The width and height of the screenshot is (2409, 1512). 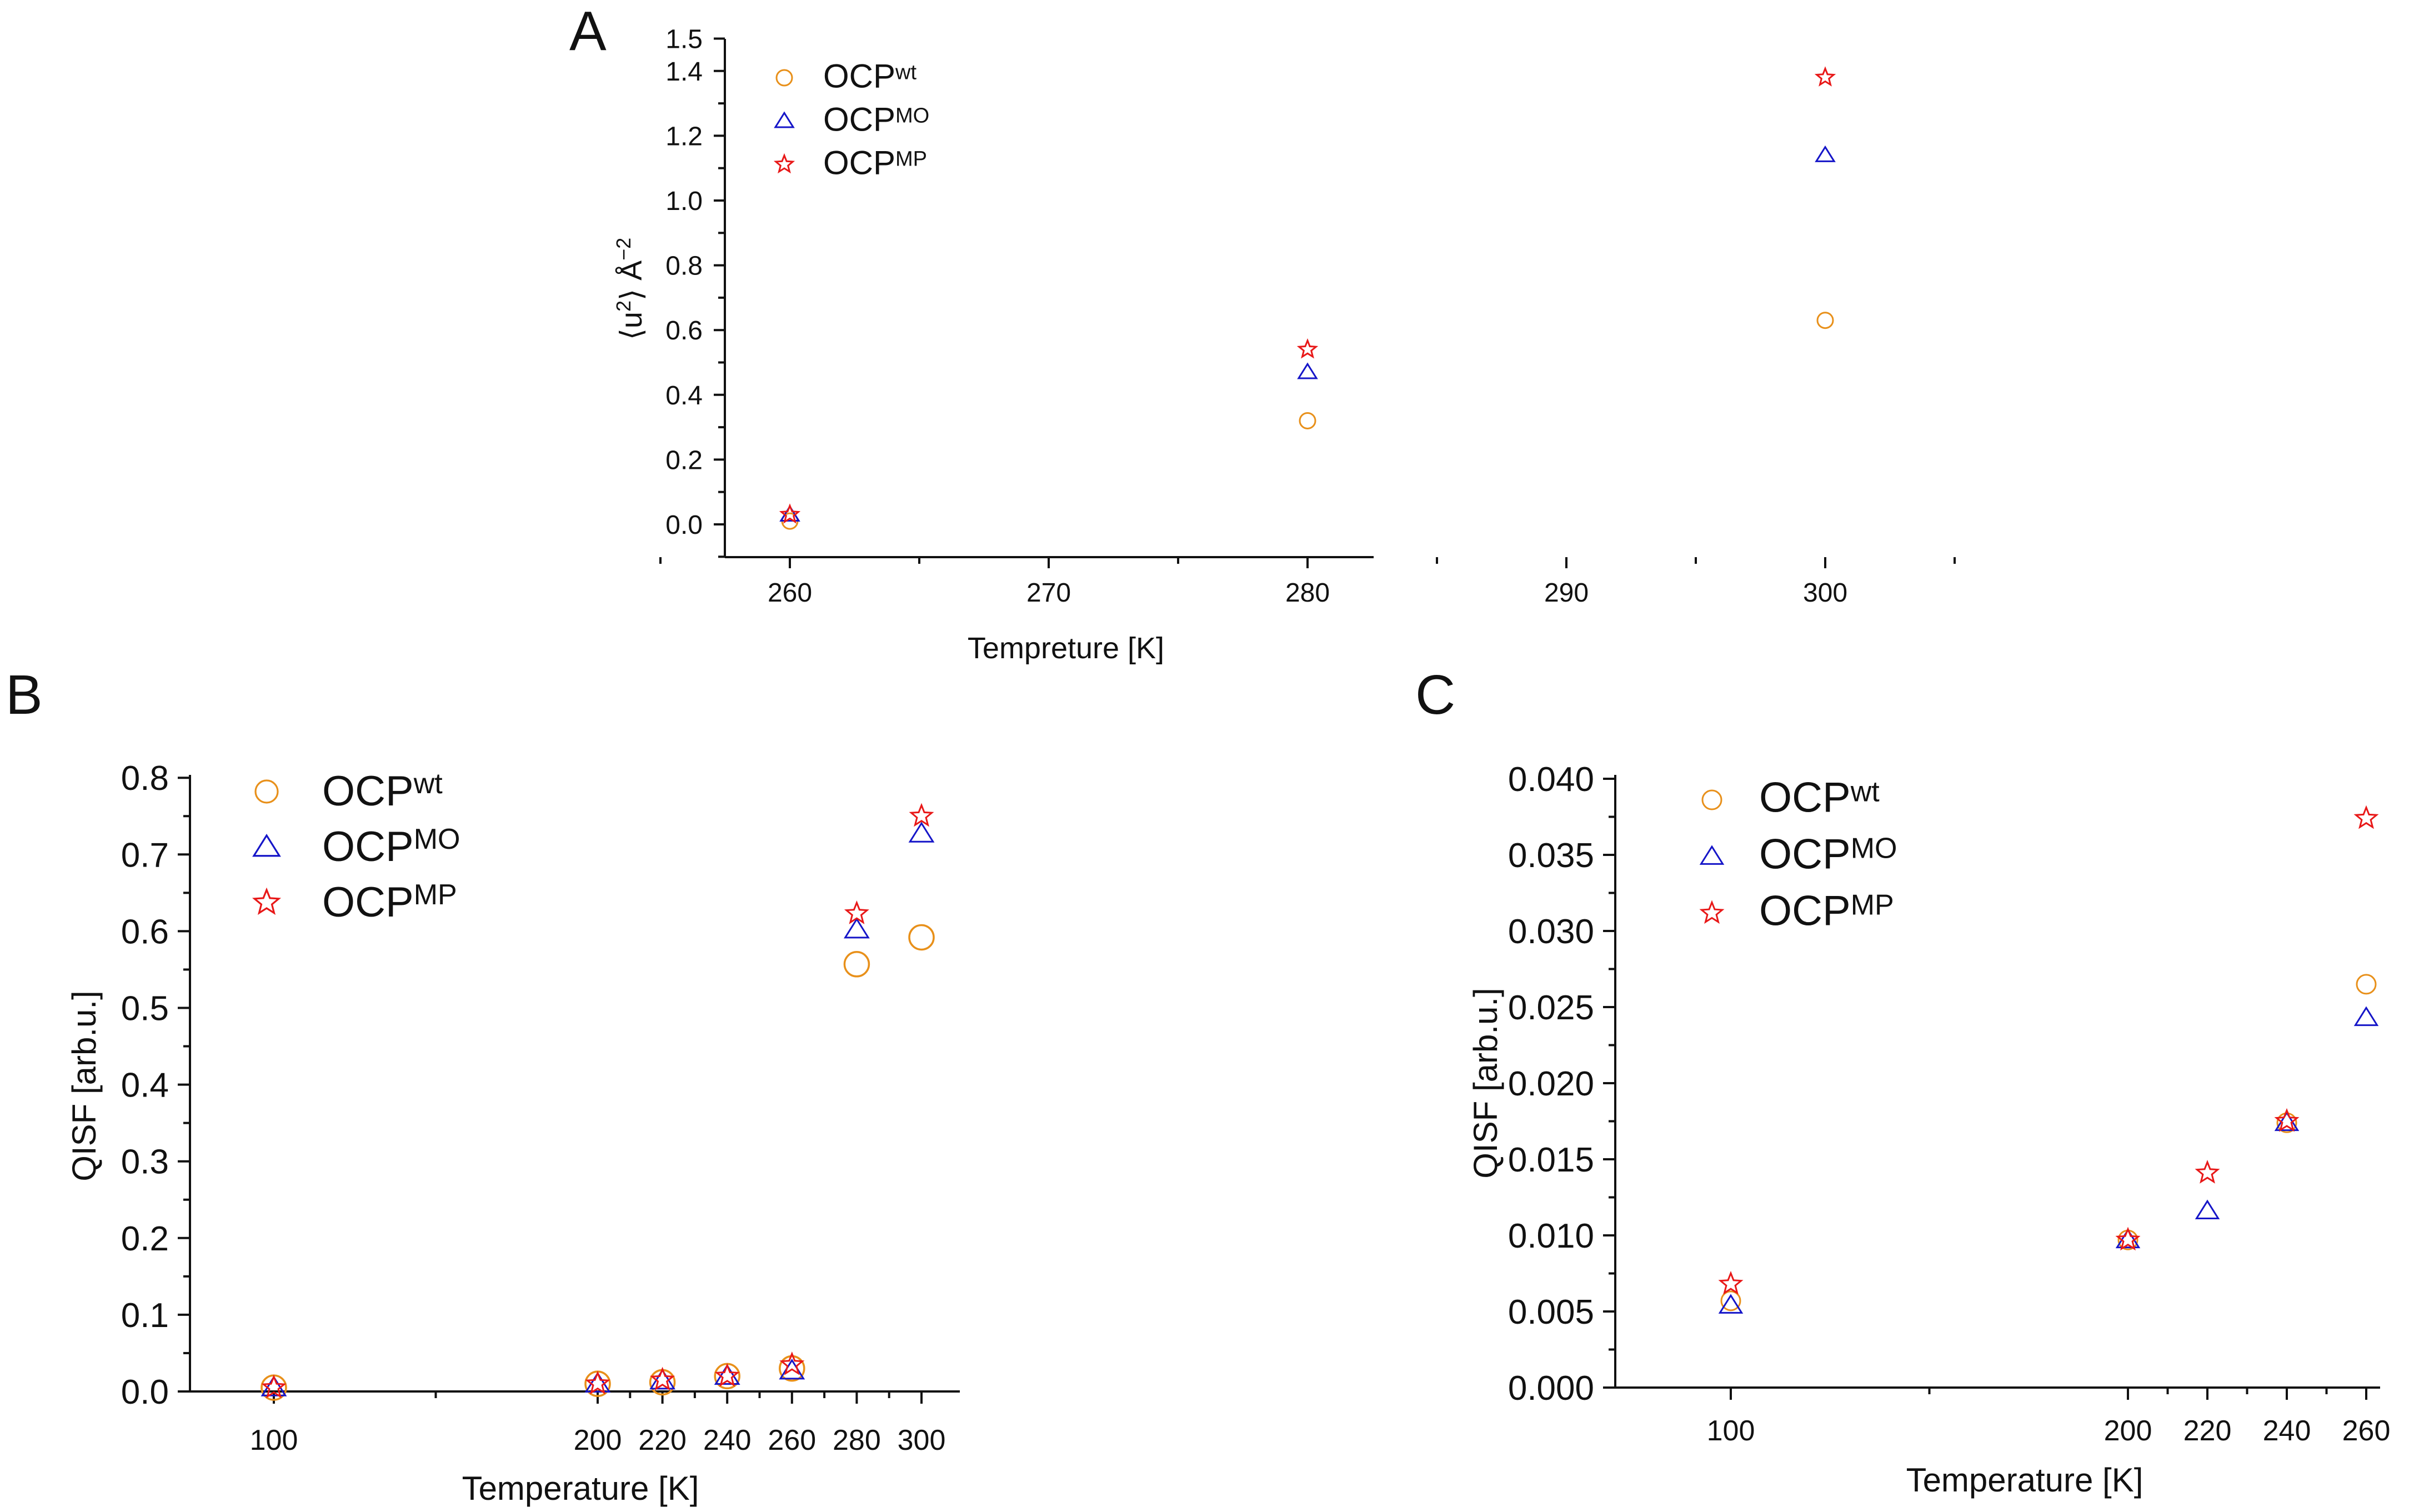 I want to click on c-x-axis-label: Temperature [K], so click(x=2025, y=1480).